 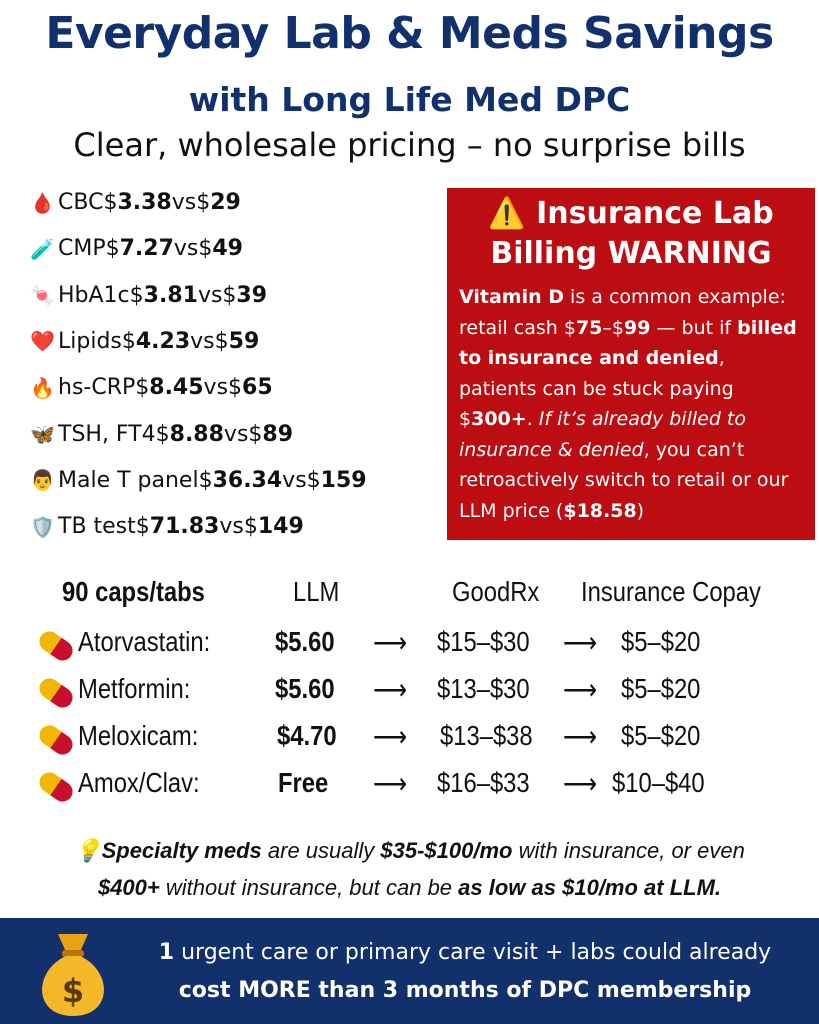 What do you see at coordinates (499, 419) in the screenshot?
I see `text-segment: 300+` at bounding box center [499, 419].